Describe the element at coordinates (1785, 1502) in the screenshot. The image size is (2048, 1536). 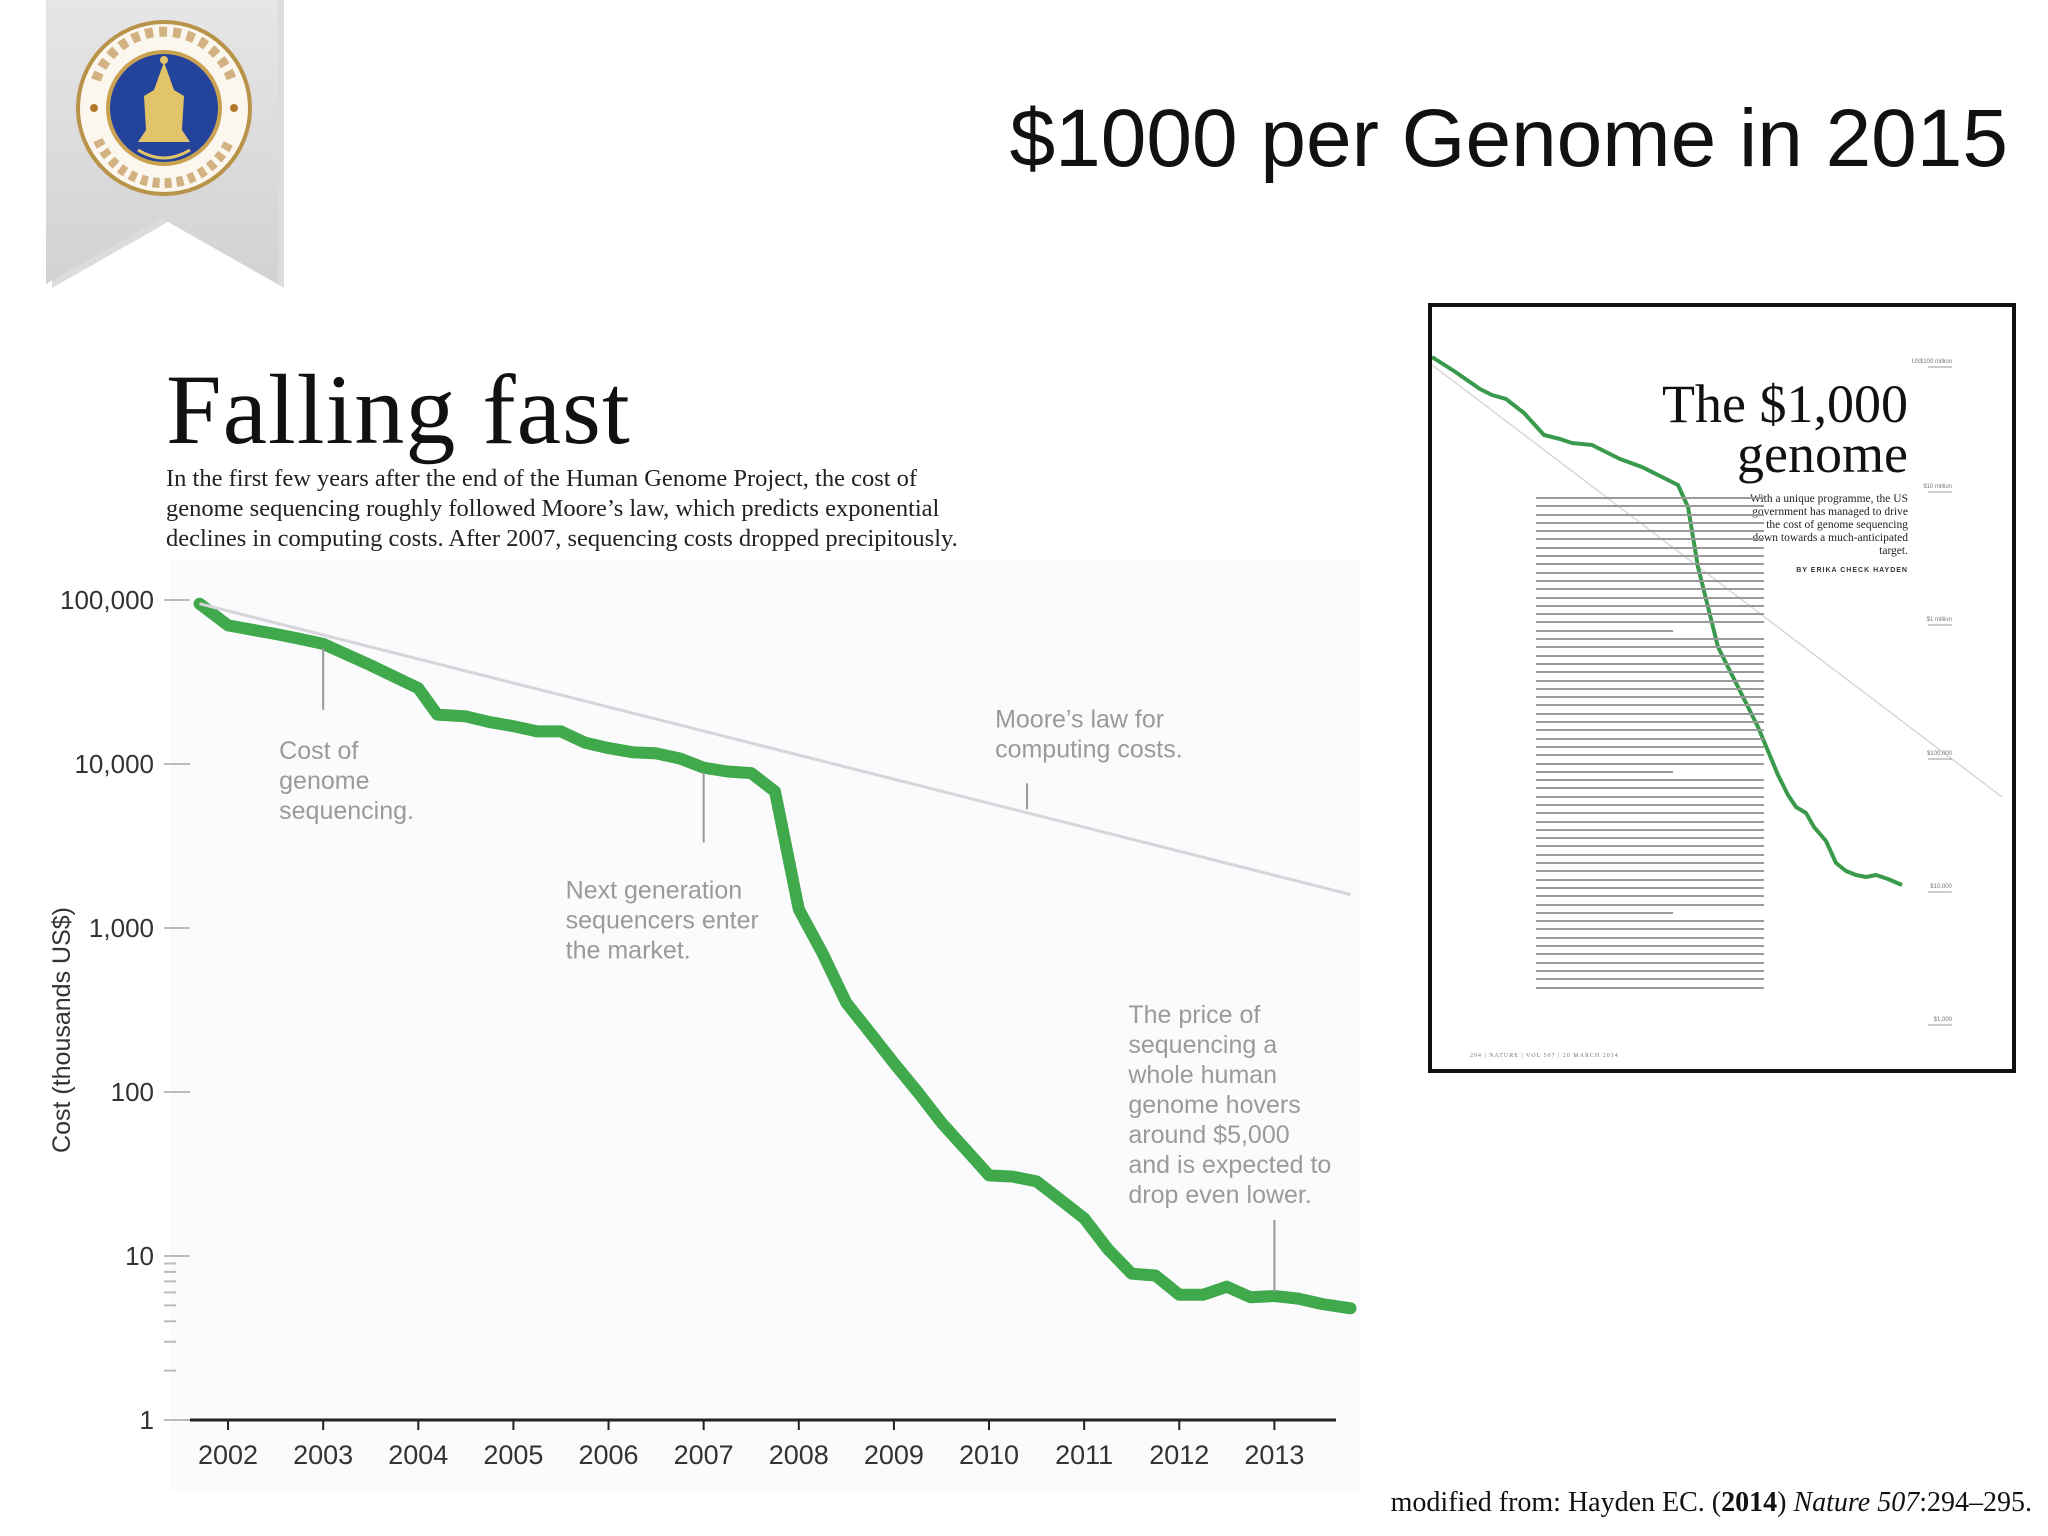
I see `citation-mid: )` at that location.